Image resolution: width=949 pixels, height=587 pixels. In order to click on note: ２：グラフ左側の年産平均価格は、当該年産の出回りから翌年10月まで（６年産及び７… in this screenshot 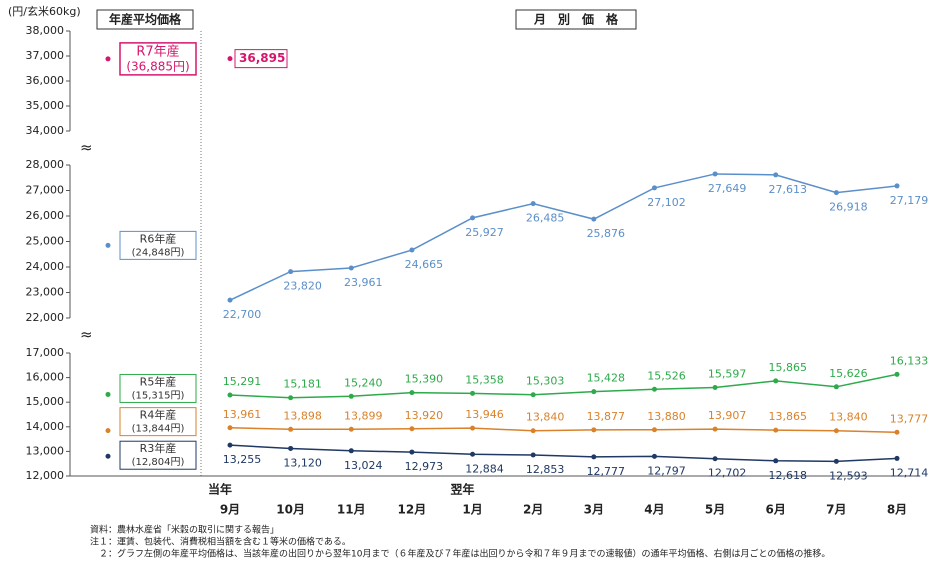, I will do `click(460, 554)`.